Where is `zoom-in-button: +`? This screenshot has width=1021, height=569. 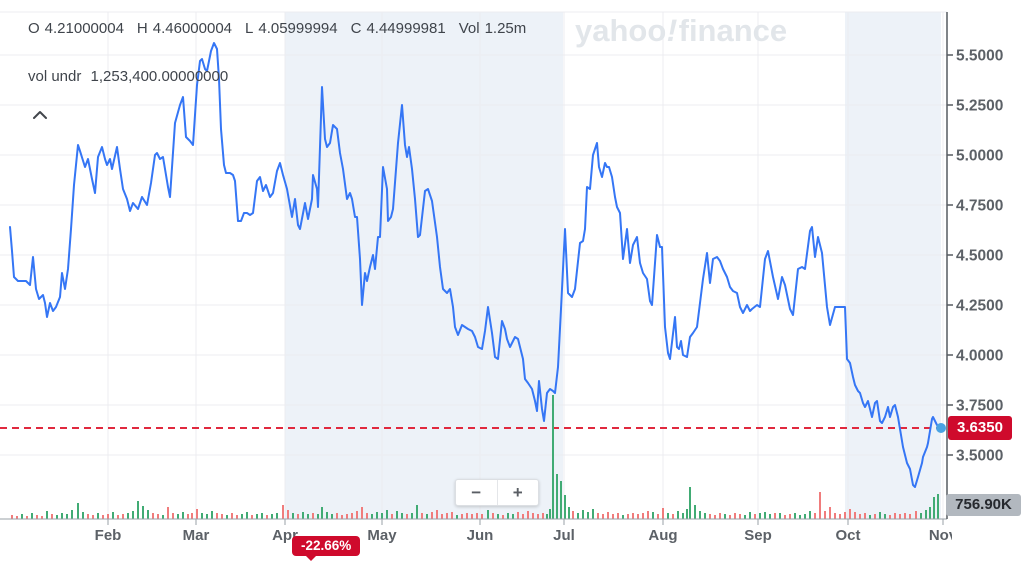
zoom-in-button: + is located at coordinates (517, 492).